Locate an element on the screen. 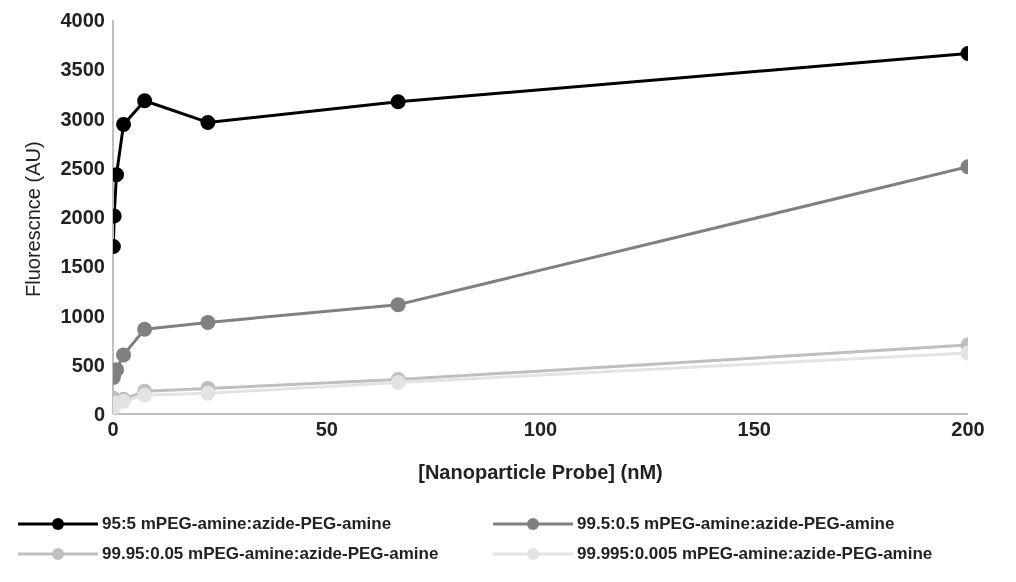 The image size is (1016, 582). x-tick-label: 100 is located at coordinates (540, 429).